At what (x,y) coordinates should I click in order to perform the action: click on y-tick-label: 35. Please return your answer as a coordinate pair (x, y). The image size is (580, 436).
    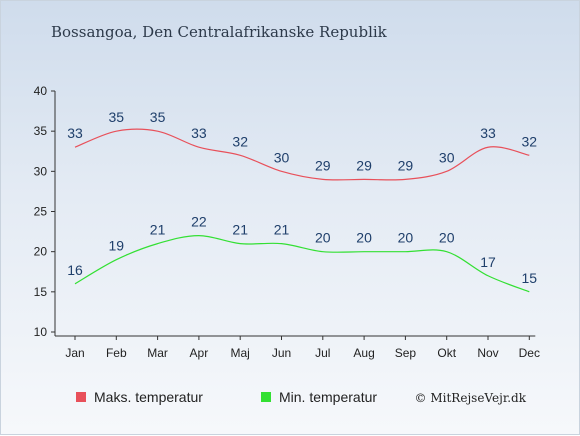
    Looking at the image, I should click on (41, 131).